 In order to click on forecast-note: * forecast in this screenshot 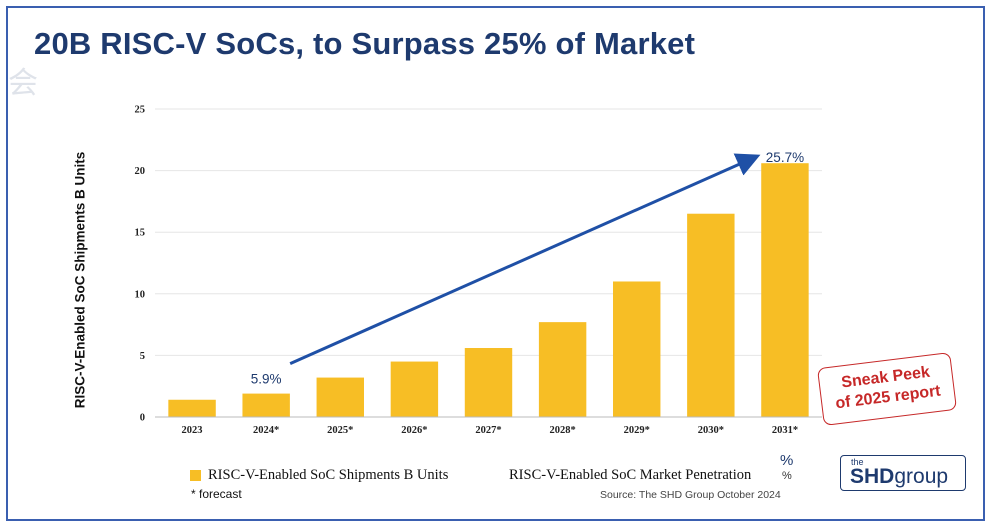, I will do `click(216, 494)`.